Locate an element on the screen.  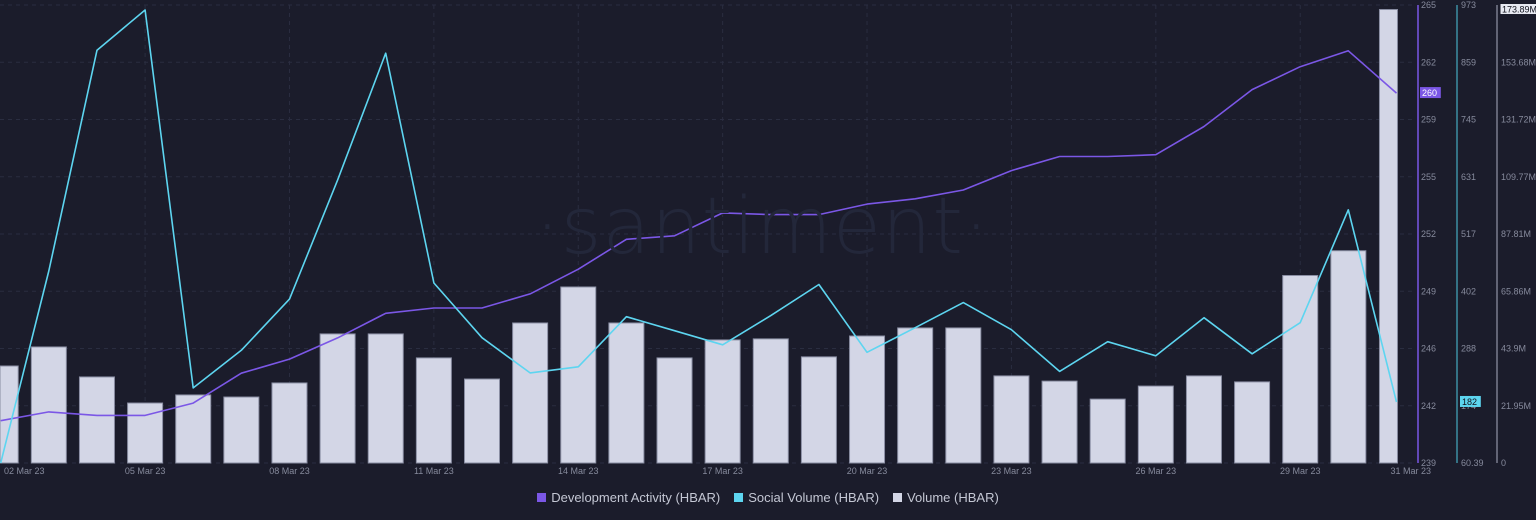
legend-label: Volume (HBAR) is located at coordinates (953, 497).